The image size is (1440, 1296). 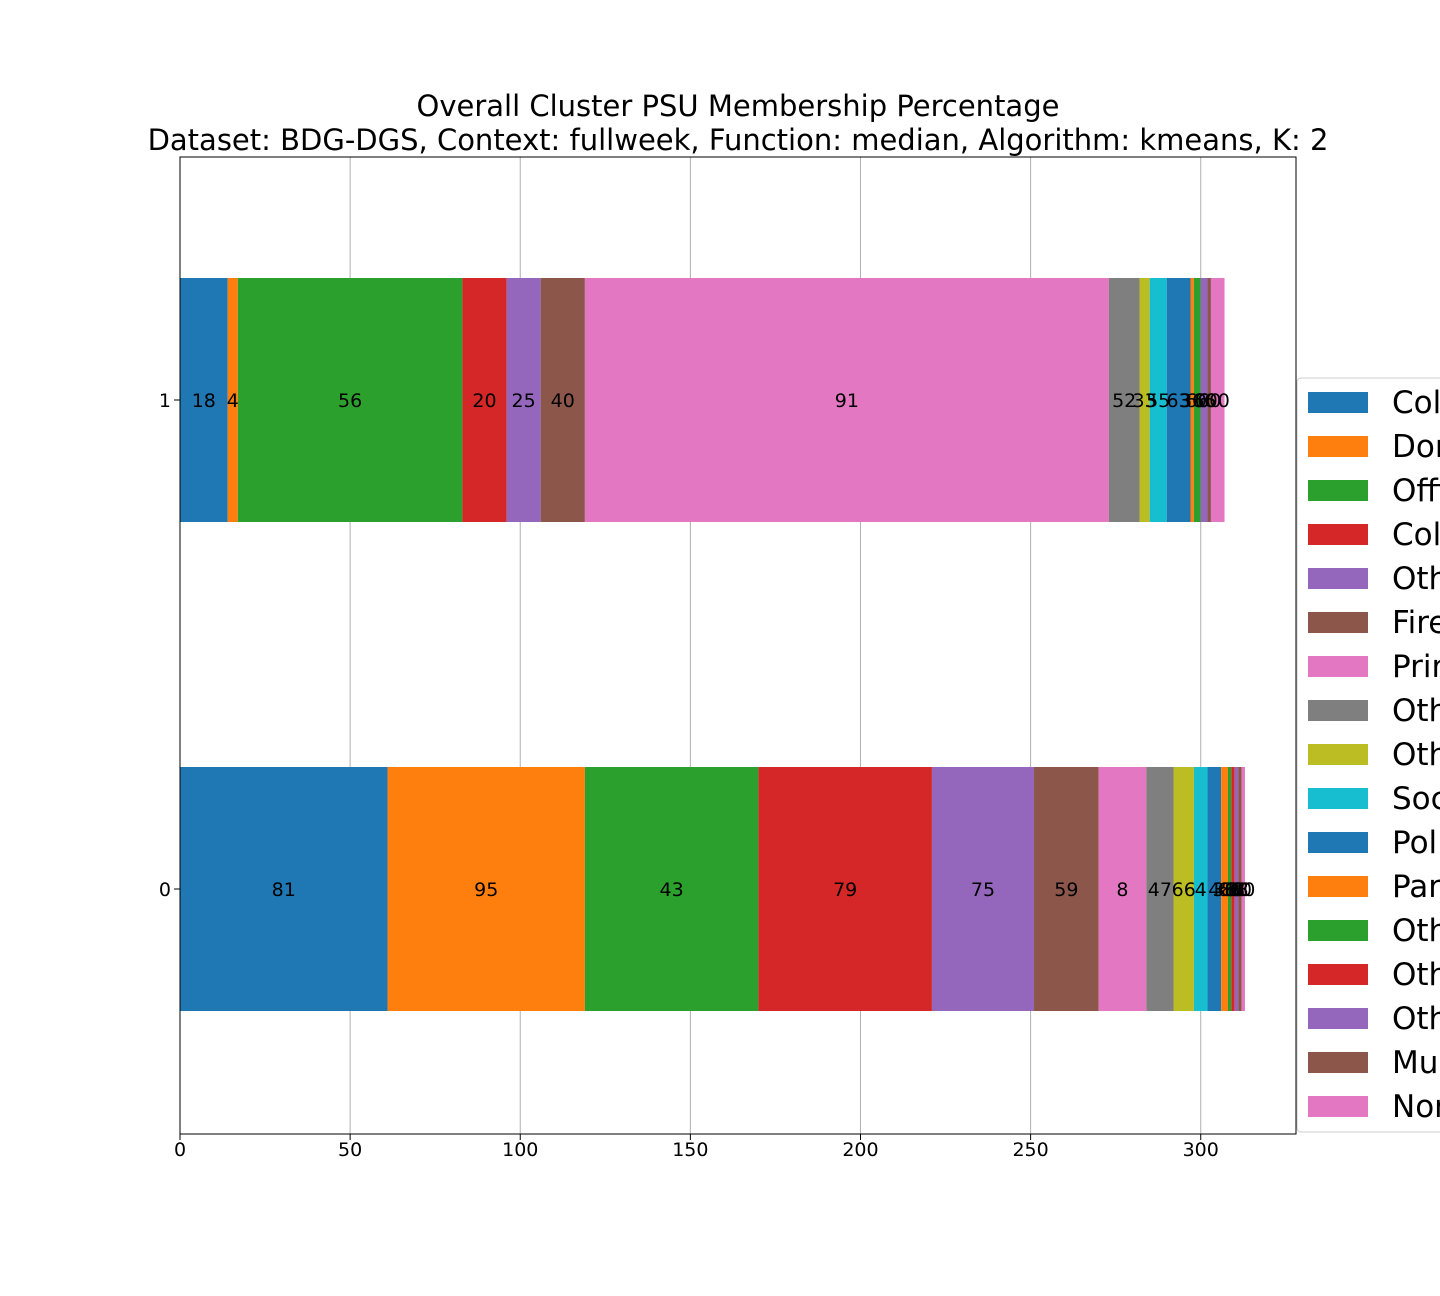 I want to click on bar-label-cat1-s1: 4, so click(x=233, y=401).